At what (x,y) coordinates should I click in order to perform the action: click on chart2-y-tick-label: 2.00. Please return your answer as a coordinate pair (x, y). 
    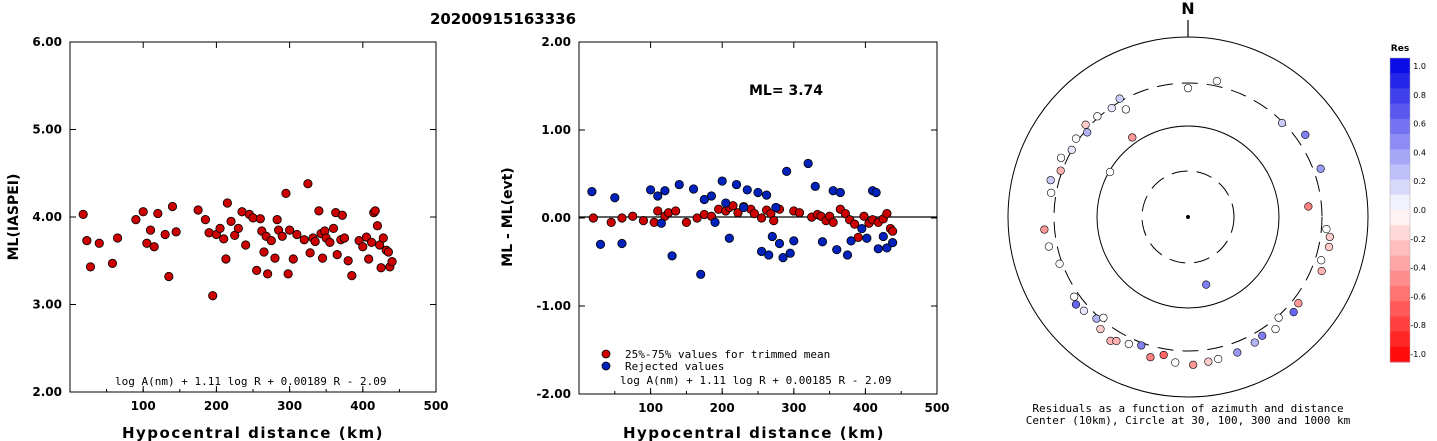
    Looking at the image, I should click on (556, 42).